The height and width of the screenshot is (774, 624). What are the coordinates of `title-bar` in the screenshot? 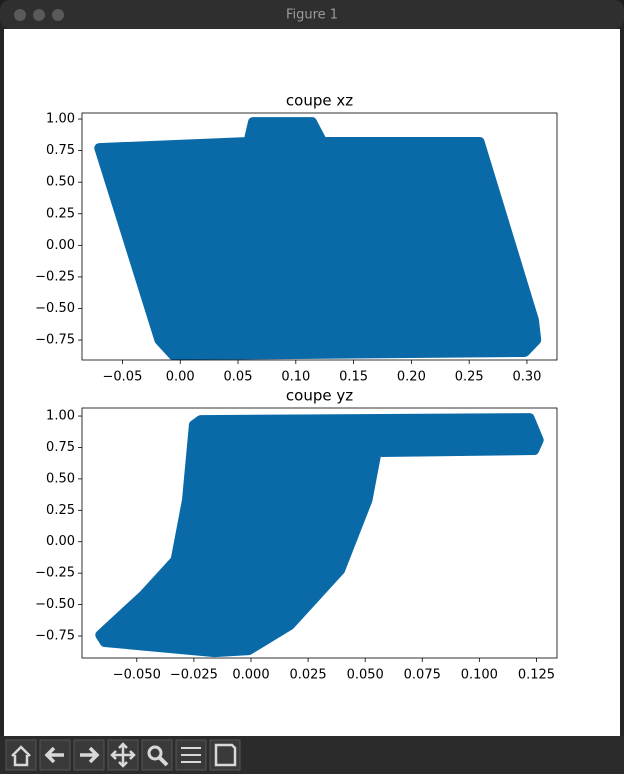 It's located at (312, 14).